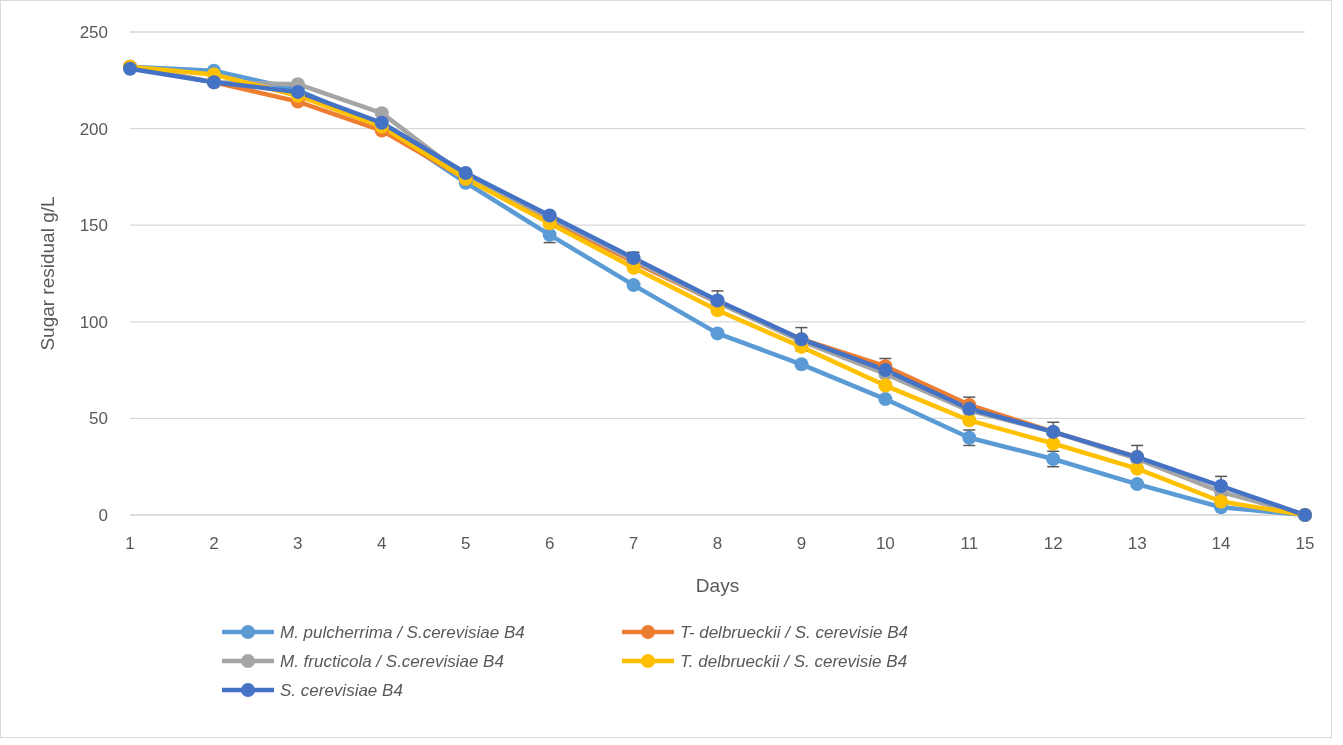 This screenshot has width=1343, height=745. I want to click on x-tick-label: 12, so click(1053, 543).